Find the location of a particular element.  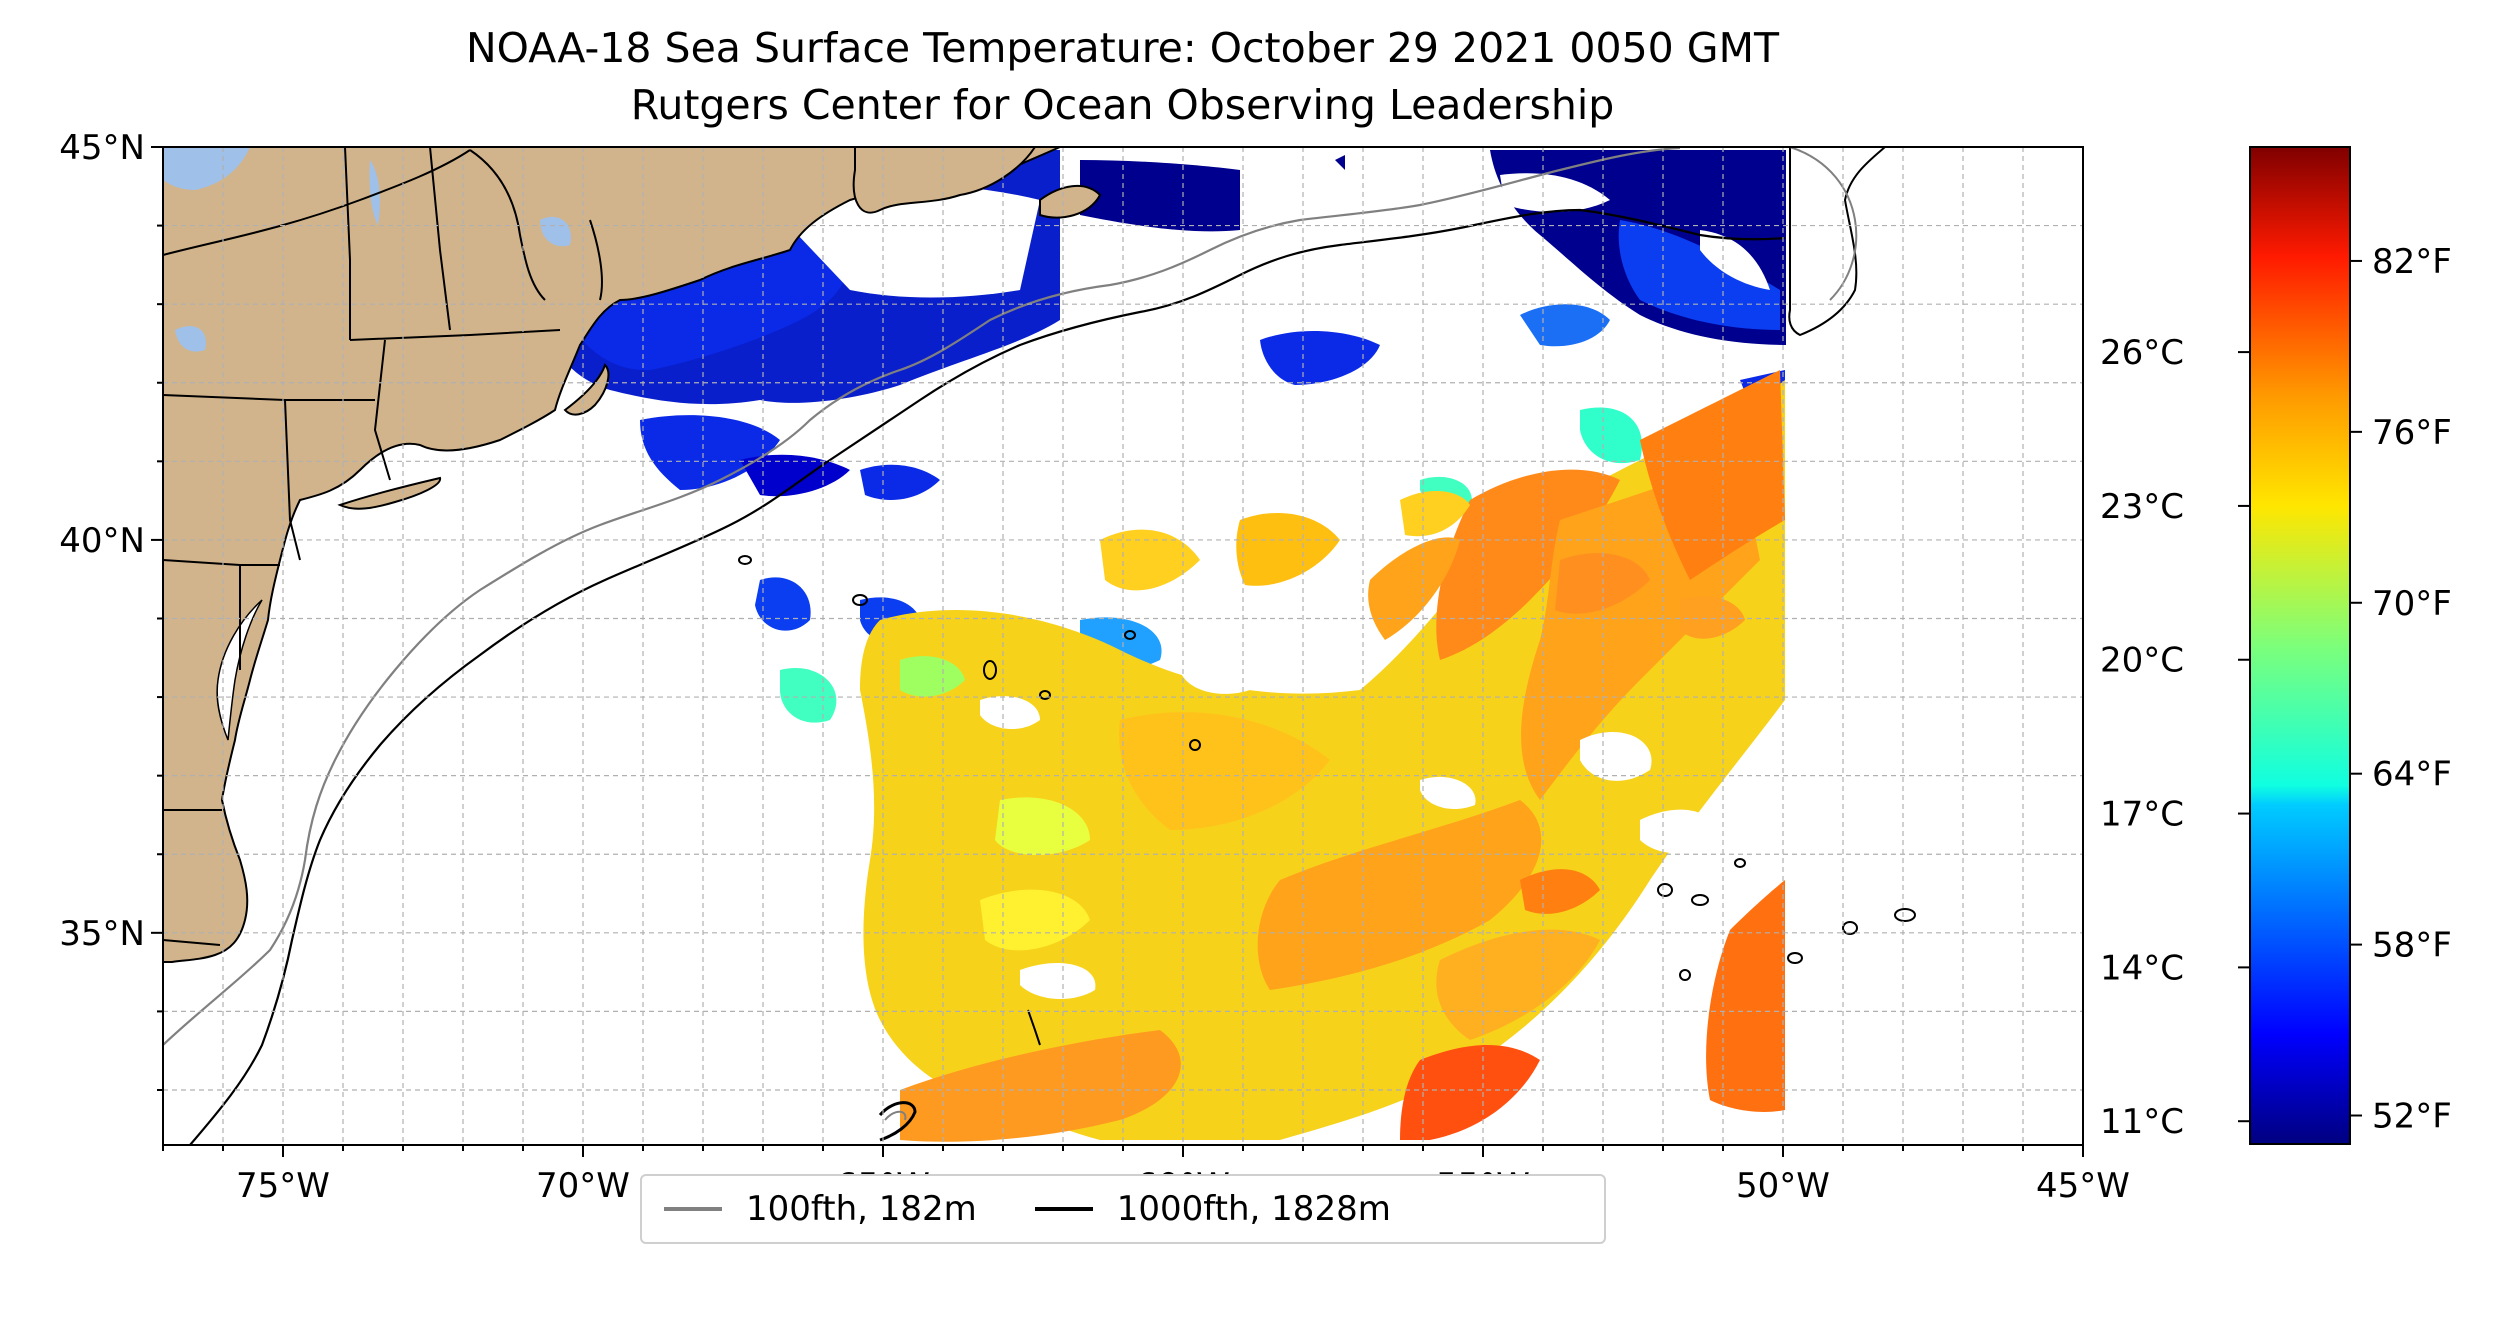

legend-line-black is located at coordinates (1063, 1209).